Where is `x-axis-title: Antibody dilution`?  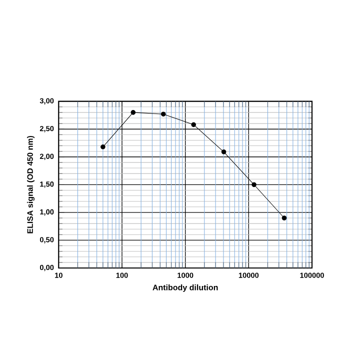
x-axis-title: Antibody dilution is located at coordinates (185, 288).